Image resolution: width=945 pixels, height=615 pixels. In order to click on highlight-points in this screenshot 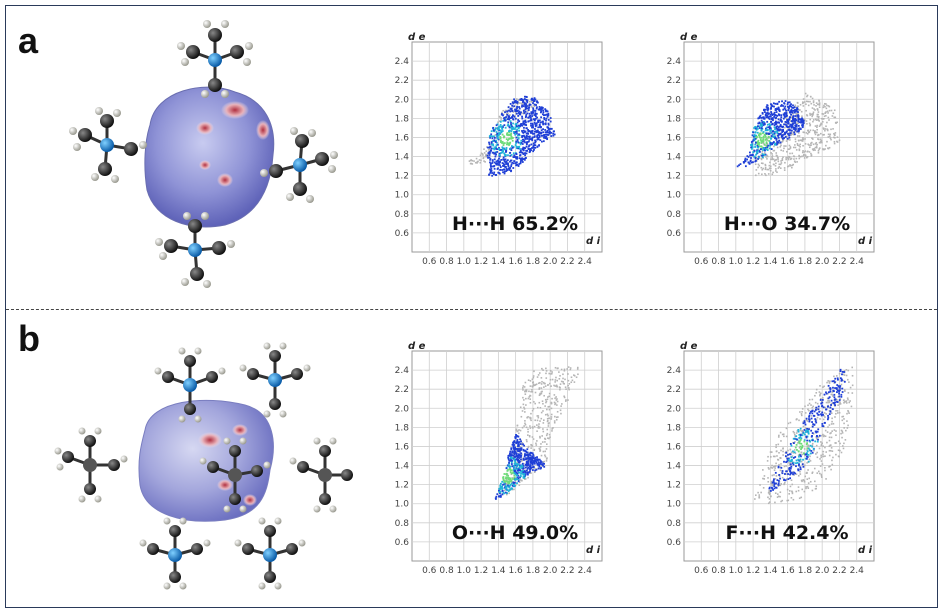, I will do `click(770, 134)`.